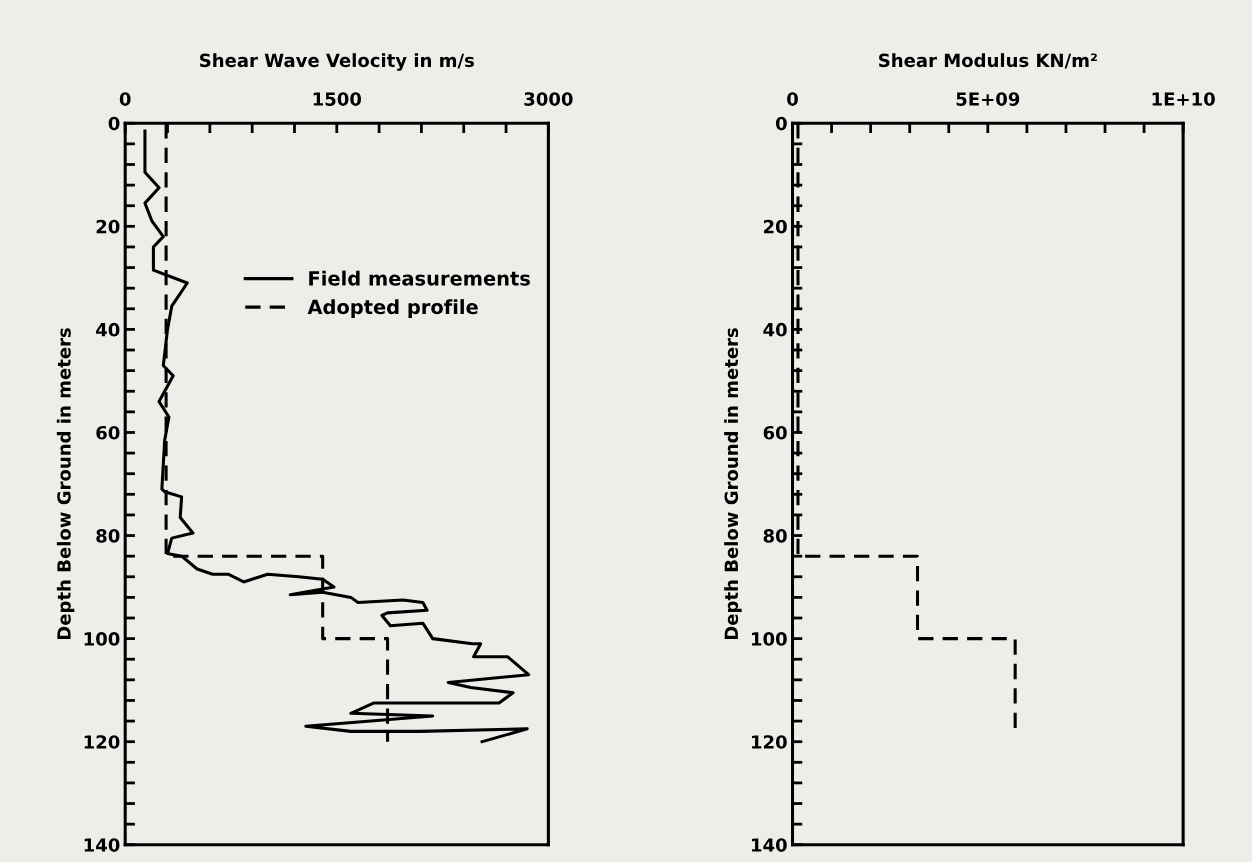  What do you see at coordinates (419, 278) in the screenshot?
I see `legend-label: Field measurements` at bounding box center [419, 278].